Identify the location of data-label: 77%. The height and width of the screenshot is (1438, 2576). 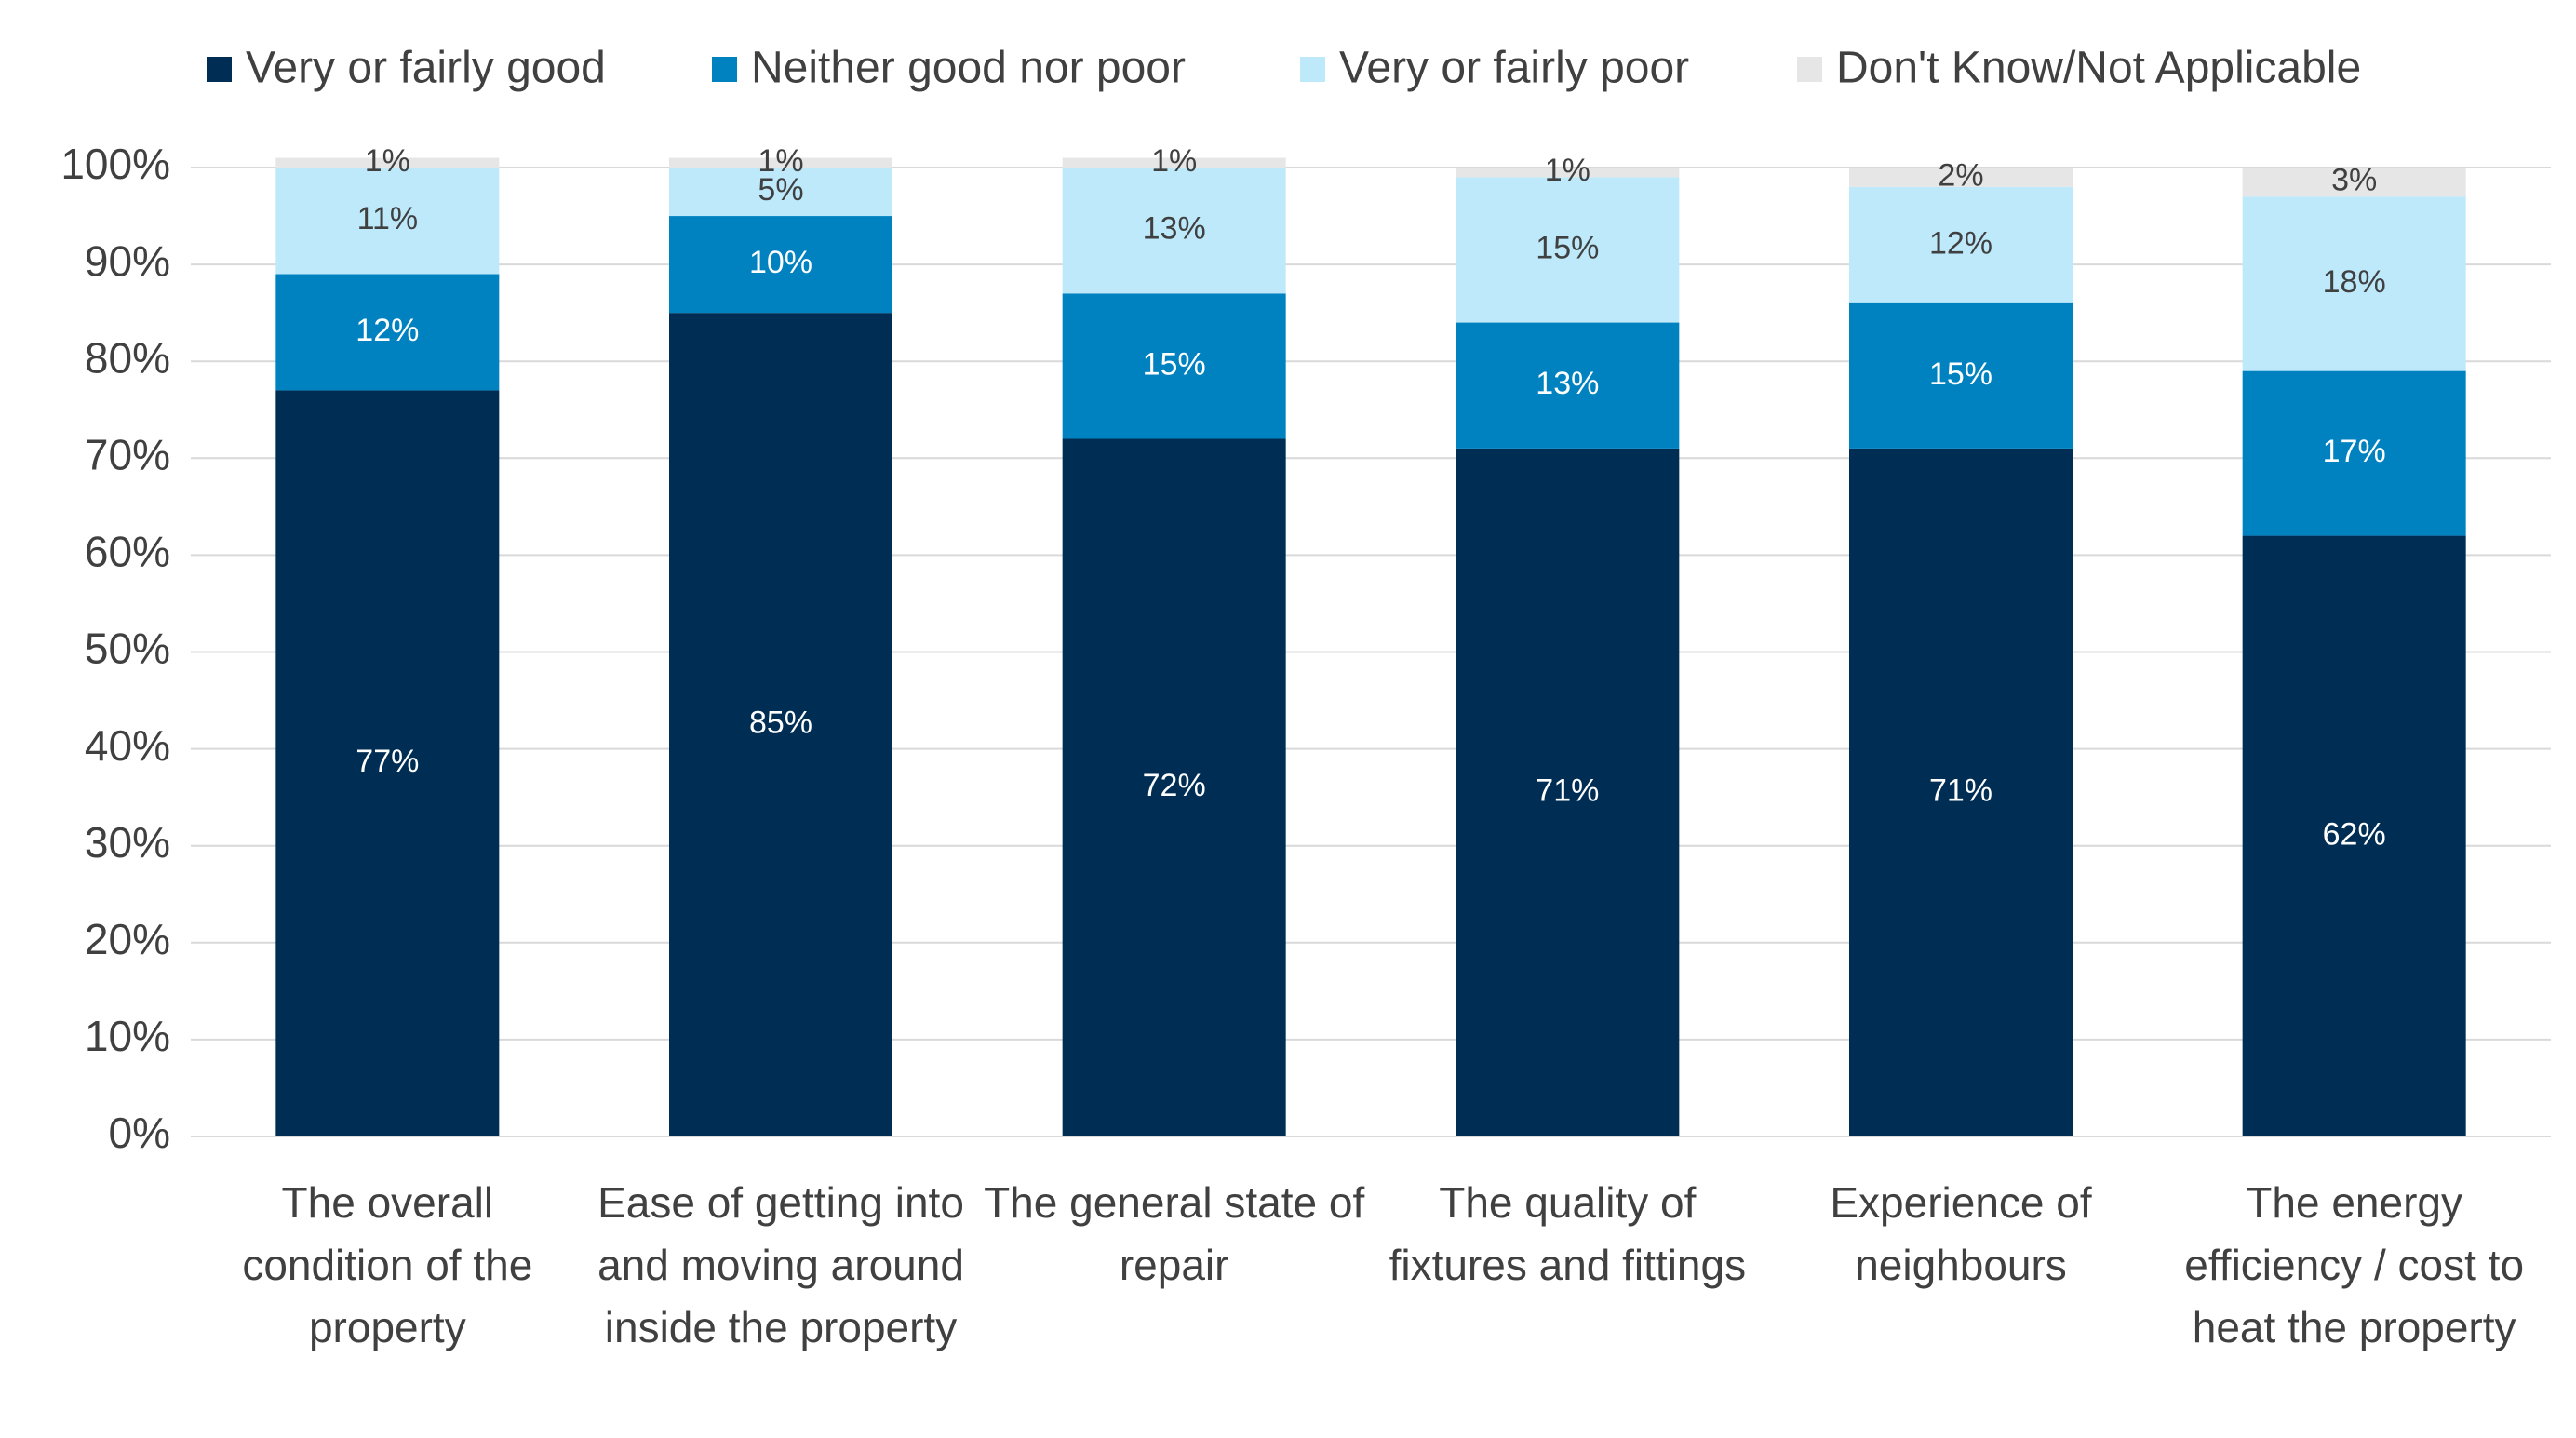
(387, 762).